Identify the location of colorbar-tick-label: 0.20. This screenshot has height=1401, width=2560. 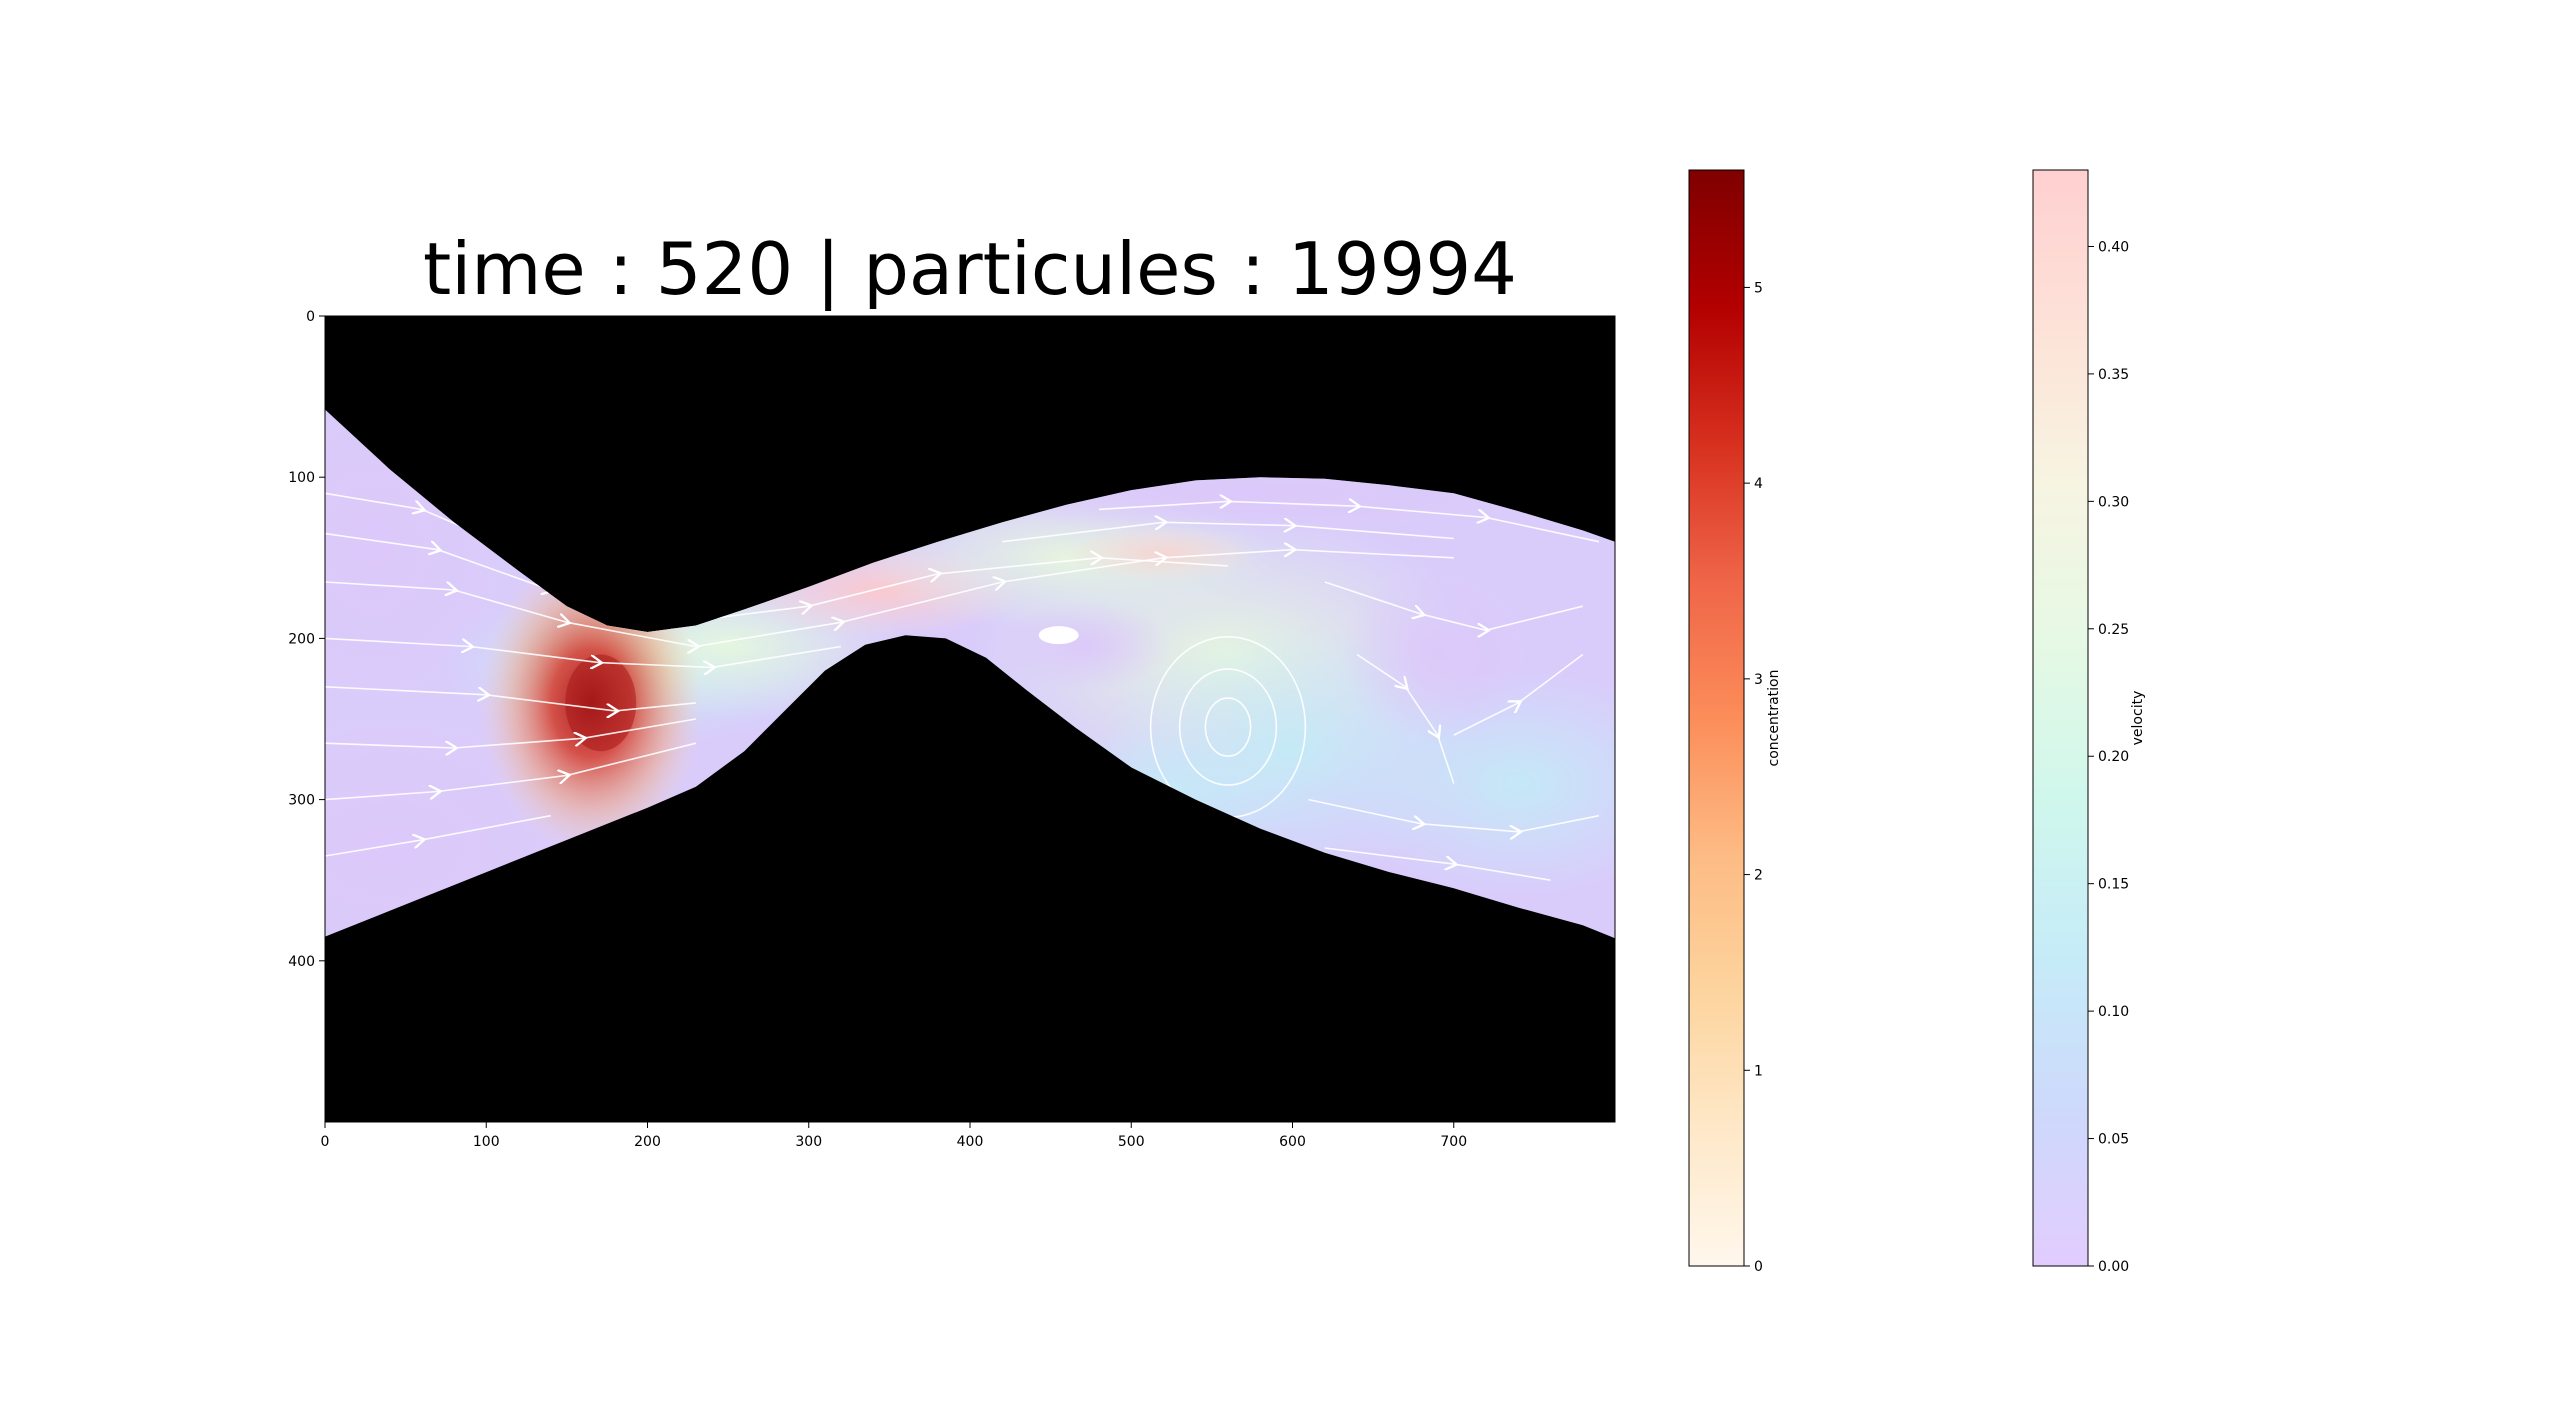
(2113, 757).